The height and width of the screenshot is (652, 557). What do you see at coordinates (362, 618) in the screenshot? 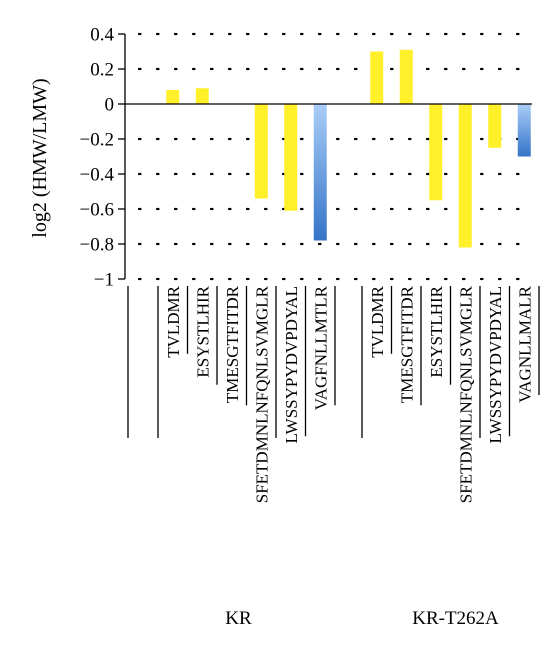
I see `group-labels: KR KR-T262A` at bounding box center [362, 618].